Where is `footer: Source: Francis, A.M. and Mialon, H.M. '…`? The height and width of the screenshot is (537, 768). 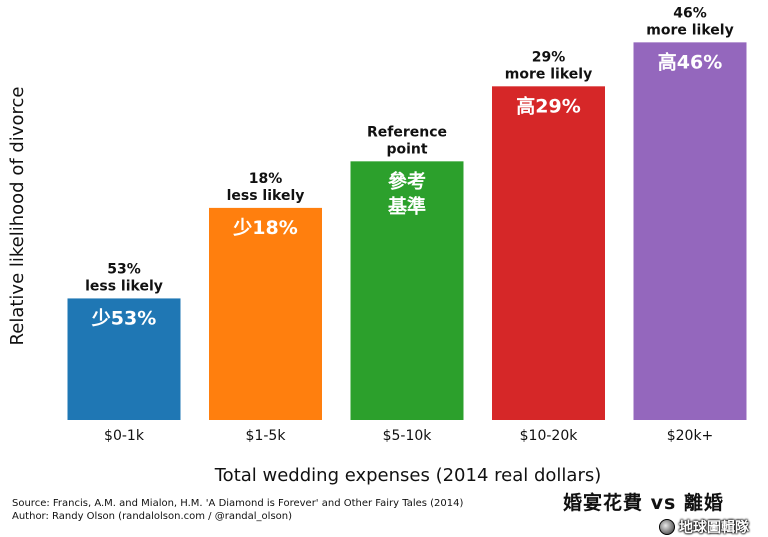 footer: Source: Francis, A.M. and Mialon, H.M. '… is located at coordinates (237, 510).